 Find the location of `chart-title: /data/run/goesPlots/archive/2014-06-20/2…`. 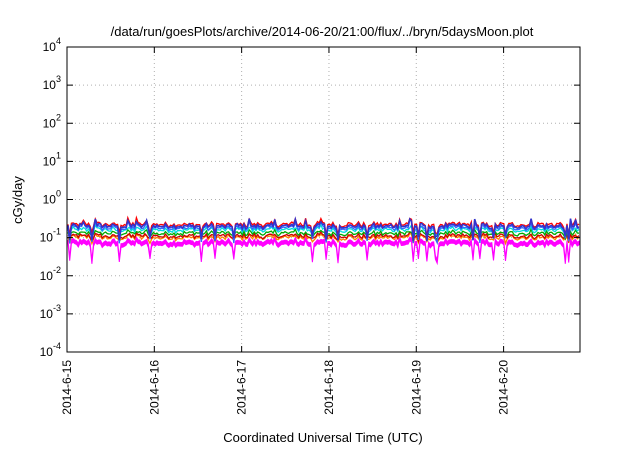

chart-title: /data/run/goesPlots/archive/2014-06-20/2… is located at coordinates (322, 31).